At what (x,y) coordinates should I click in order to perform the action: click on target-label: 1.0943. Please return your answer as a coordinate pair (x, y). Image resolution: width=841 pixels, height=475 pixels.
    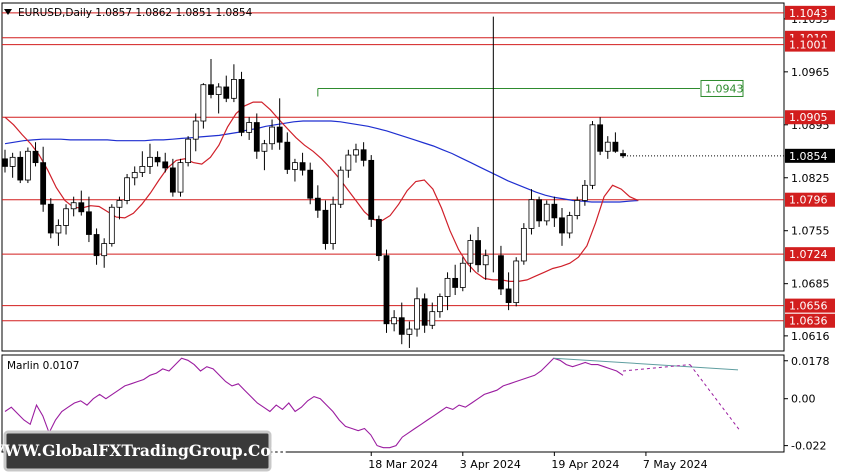
    Looking at the image, I should click on (724, 88).